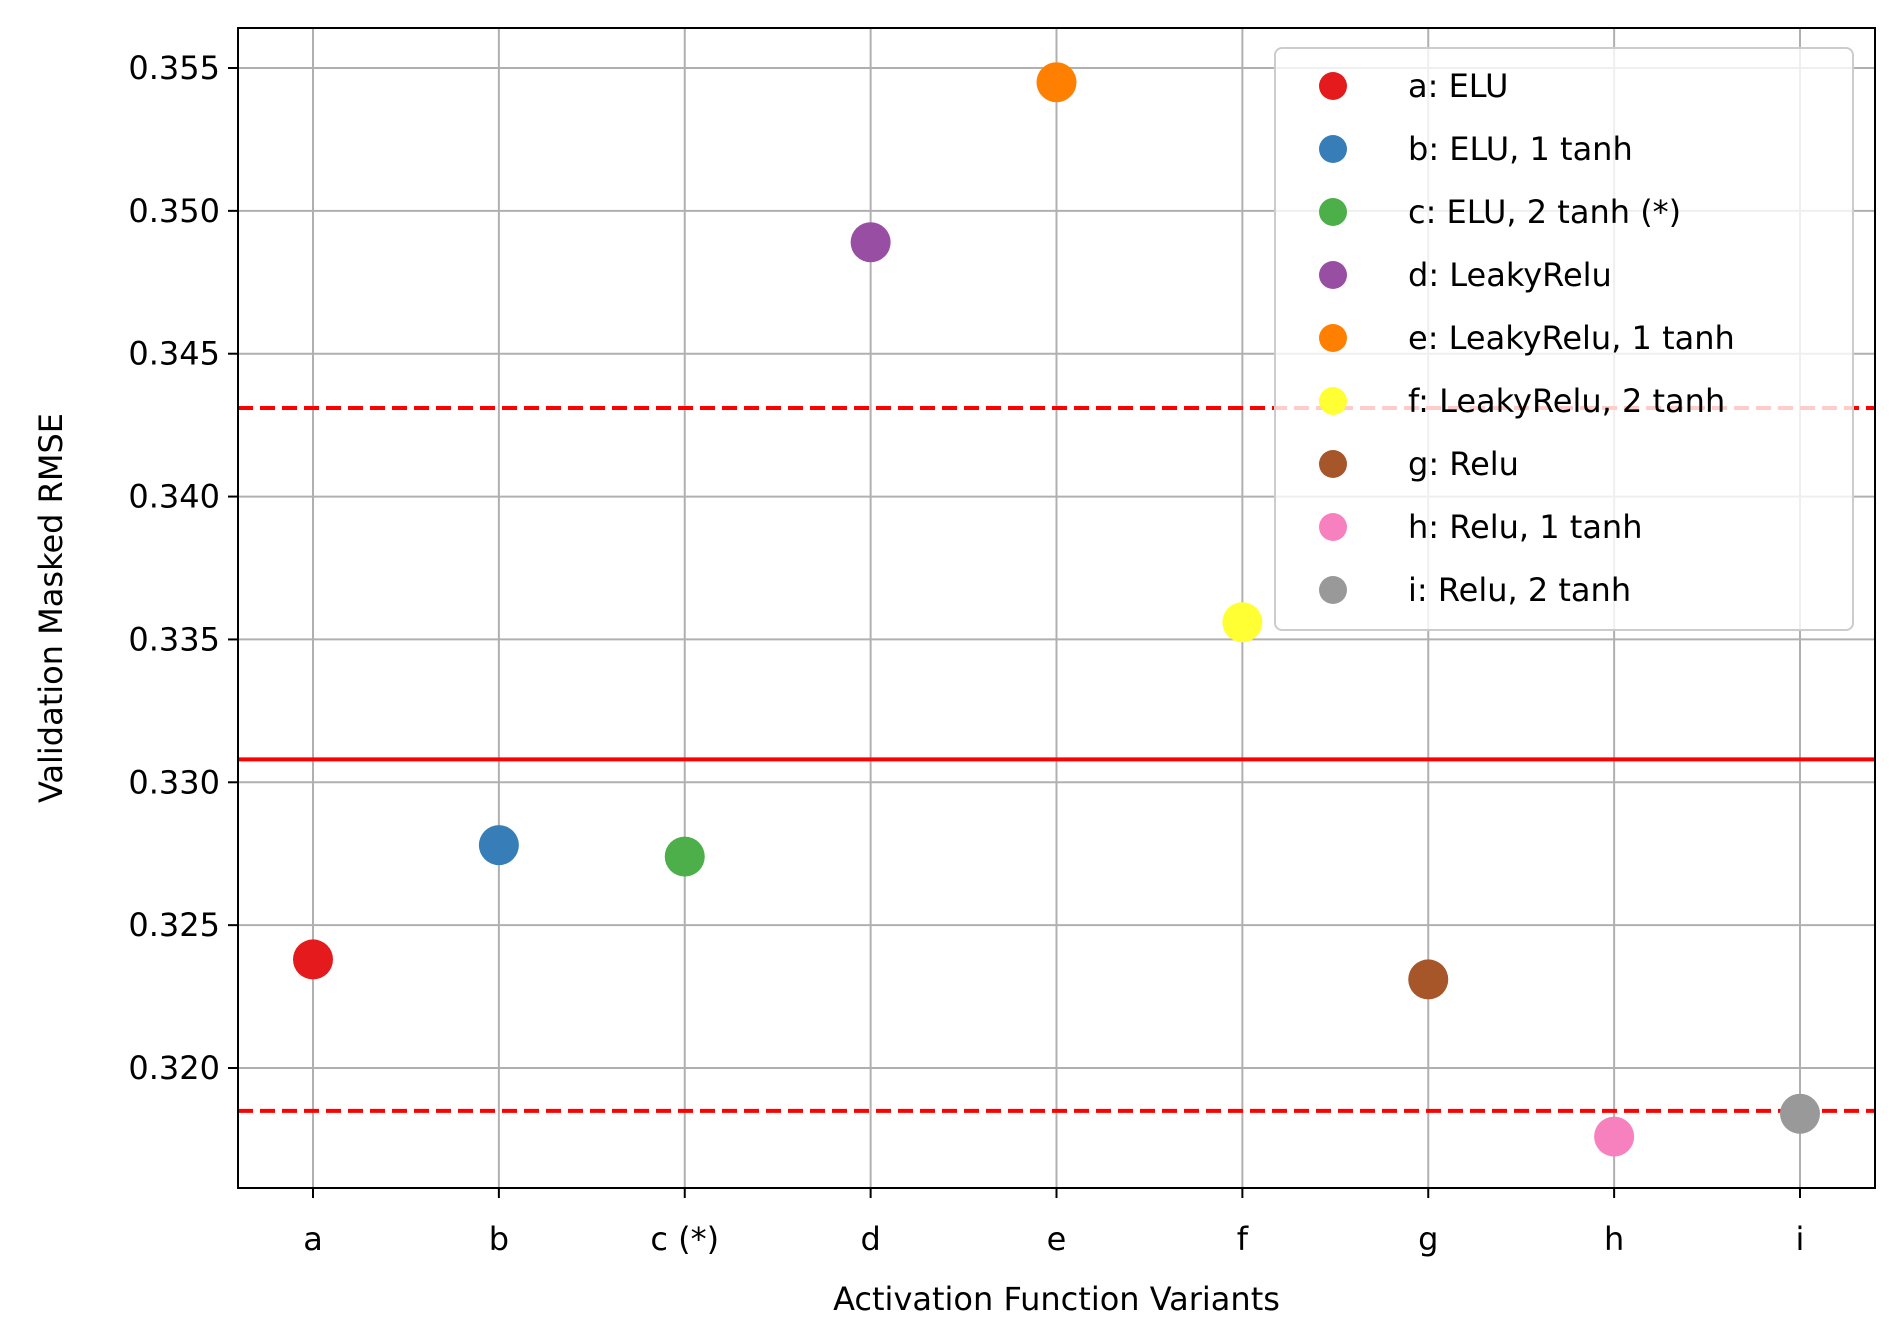  What do you see at coordinates (1614, 1239) in the screenshot?
I see `x-tick-label: h` at bounding box center [1614, 1239].